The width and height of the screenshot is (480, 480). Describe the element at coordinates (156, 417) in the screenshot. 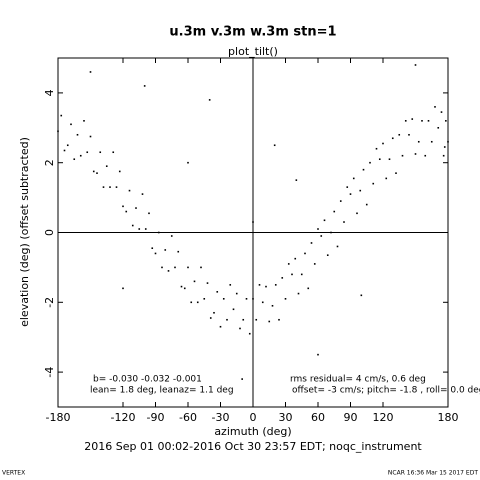

I see `x-tick-label: -90` at that location.